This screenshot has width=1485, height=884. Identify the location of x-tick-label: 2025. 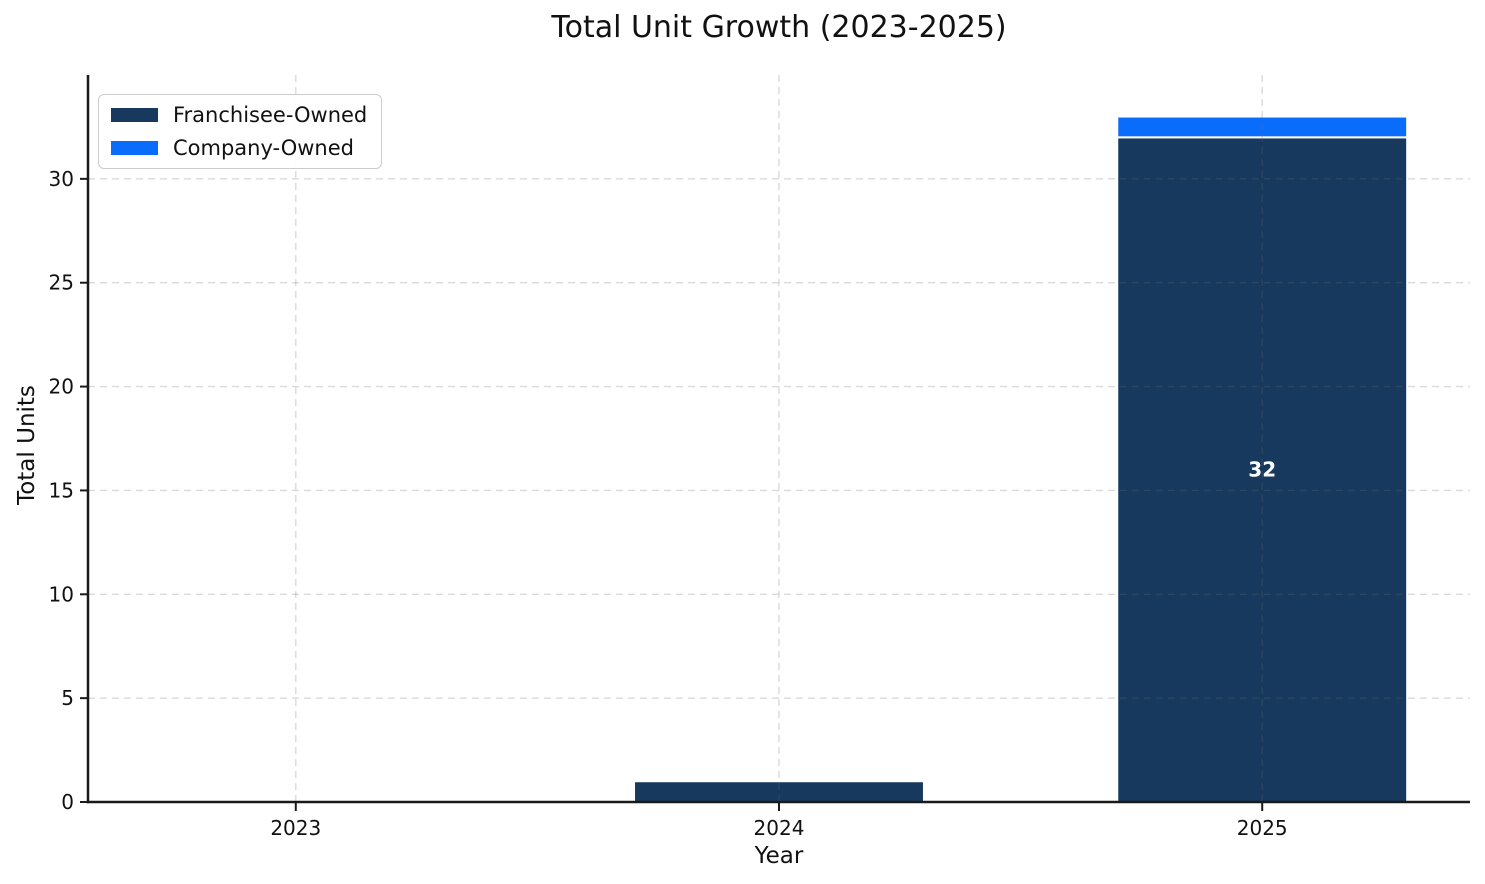
(1262, 828).